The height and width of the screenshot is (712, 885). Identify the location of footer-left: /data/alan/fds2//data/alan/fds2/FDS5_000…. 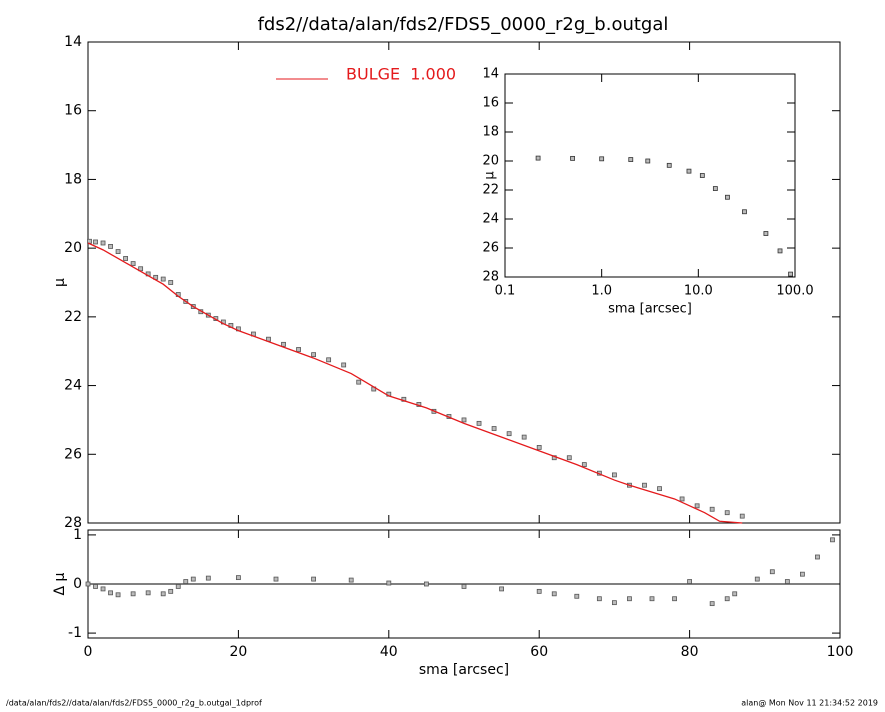
(134, 703).